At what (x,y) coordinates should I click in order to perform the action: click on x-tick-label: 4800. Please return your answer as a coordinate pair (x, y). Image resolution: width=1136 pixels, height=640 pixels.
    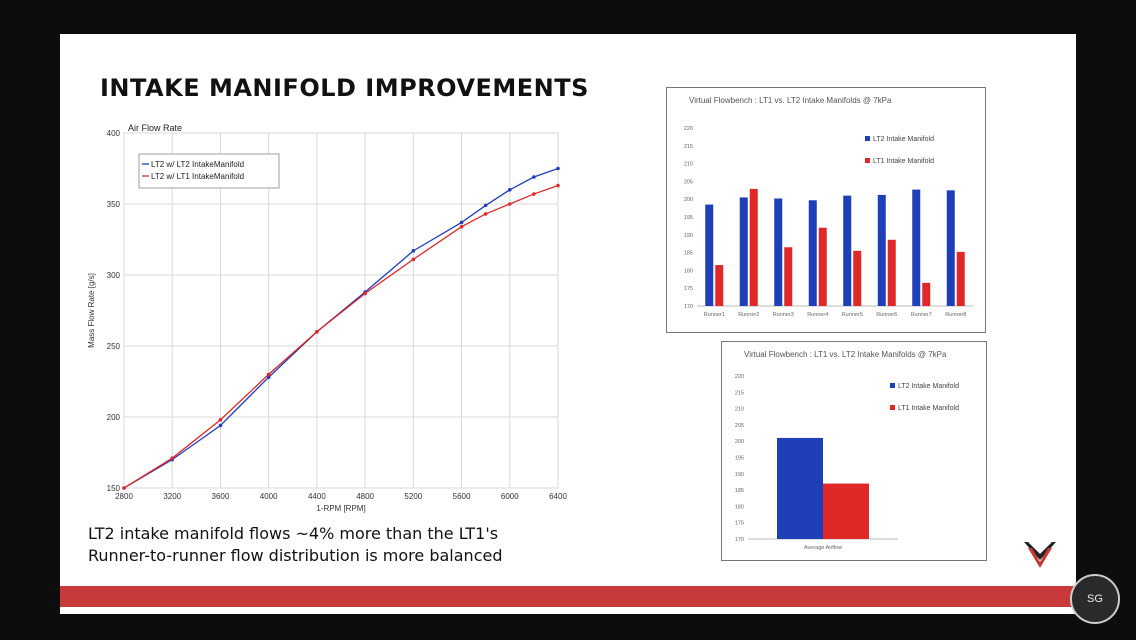
    Looking at the image, I should click on (365, 496).